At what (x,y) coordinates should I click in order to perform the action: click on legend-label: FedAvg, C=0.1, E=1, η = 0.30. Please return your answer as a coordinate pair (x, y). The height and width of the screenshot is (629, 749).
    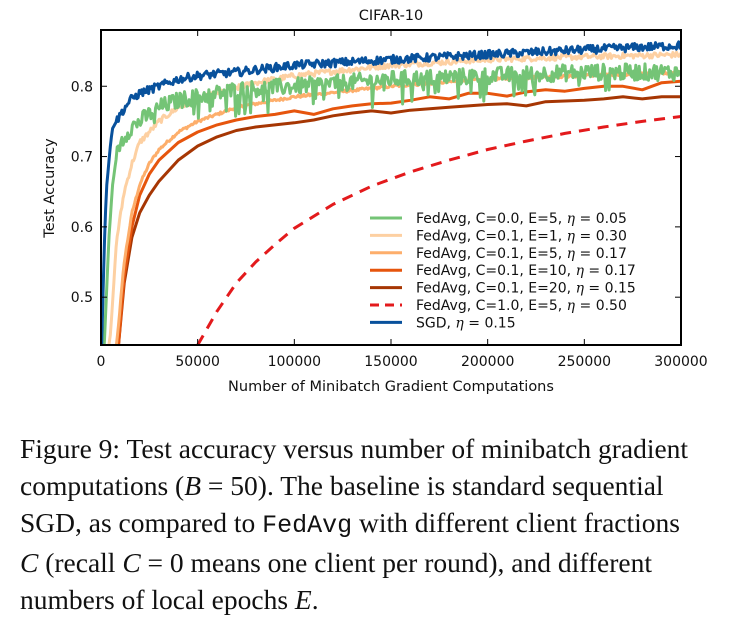
    Looking at the image, I should click on (521, 236).